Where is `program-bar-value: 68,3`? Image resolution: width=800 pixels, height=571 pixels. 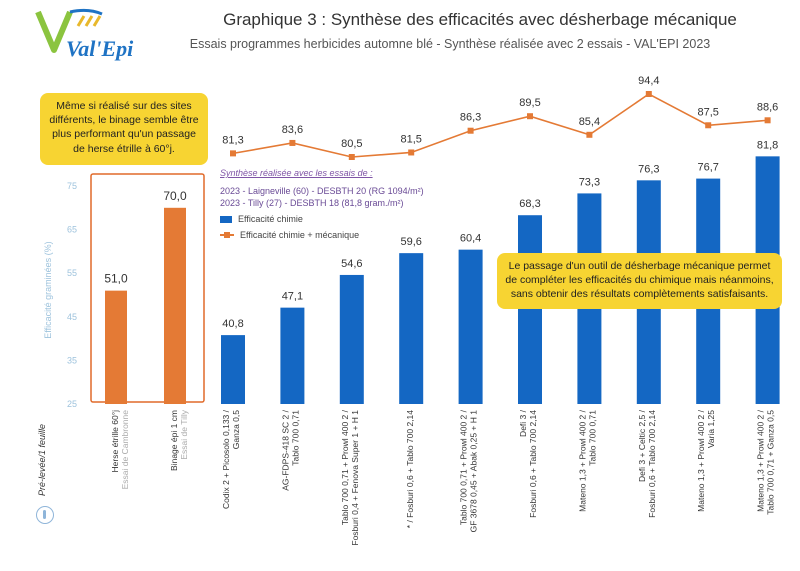 program-bar-value: 68,3 is located at coordinates (529, 204).